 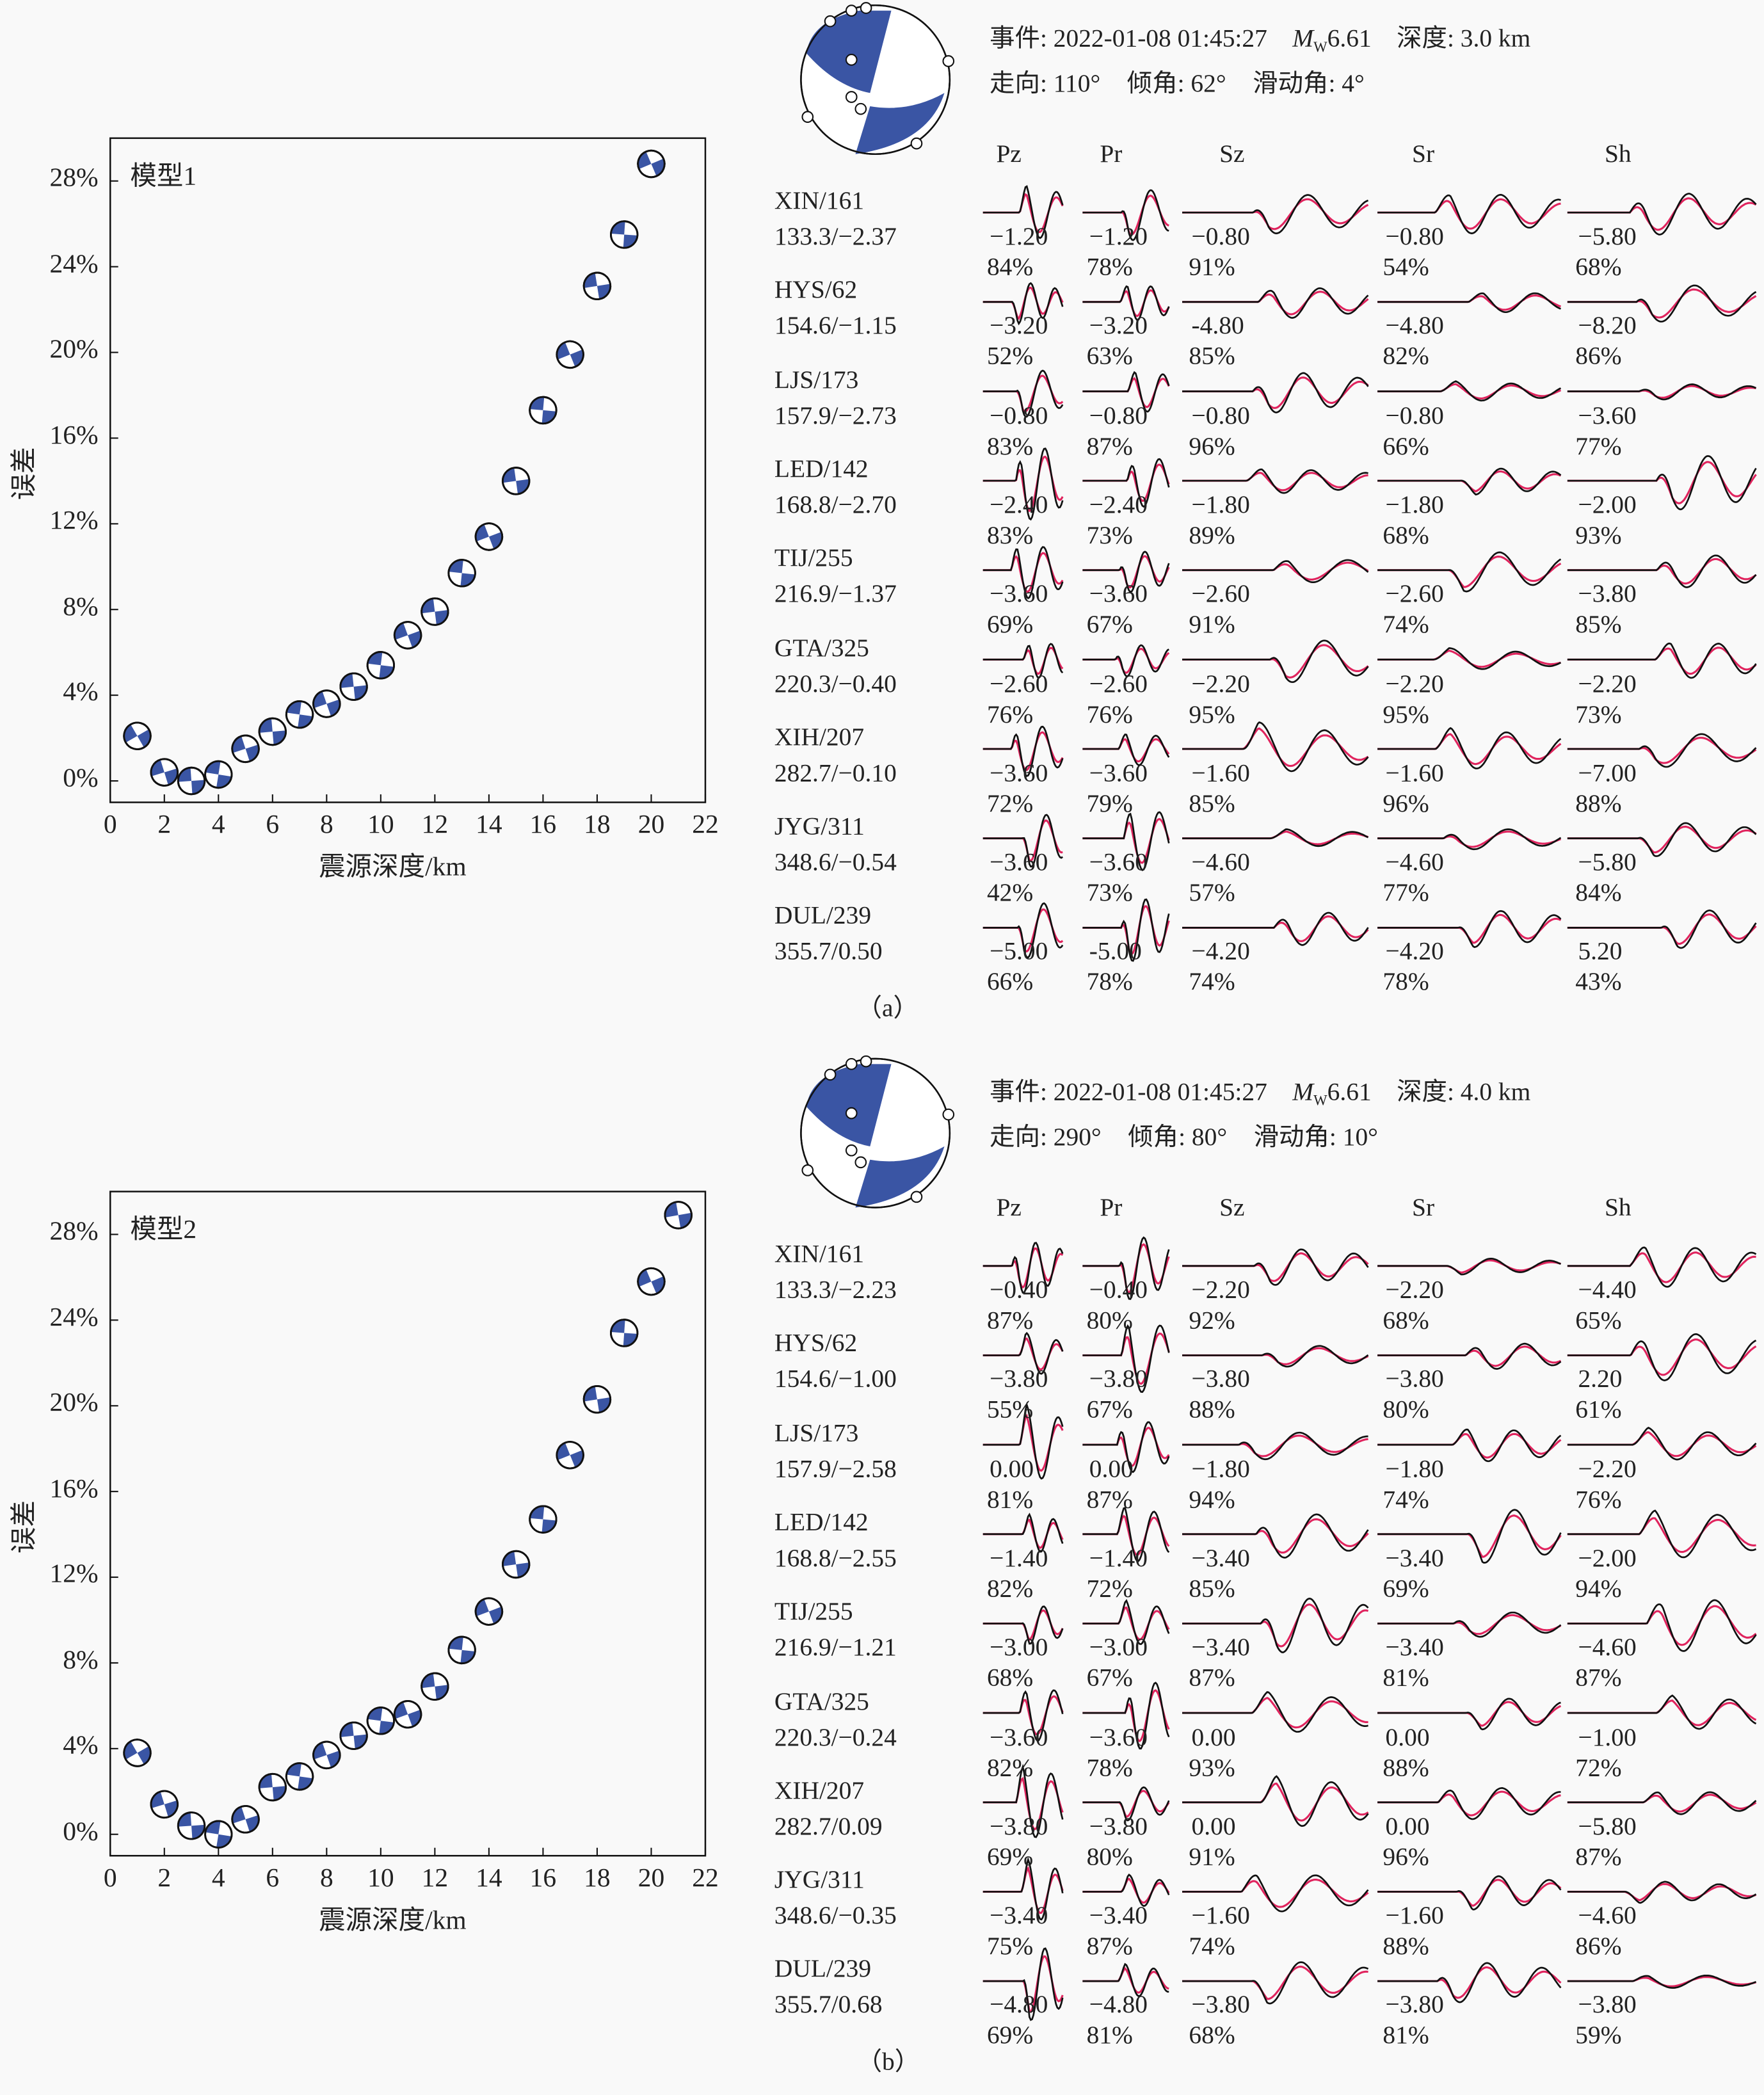 What do you see at coordinates (1406, 357) in the screenshot?
I see `correlation-percent: 82%` at bounding box center [1406, 357].